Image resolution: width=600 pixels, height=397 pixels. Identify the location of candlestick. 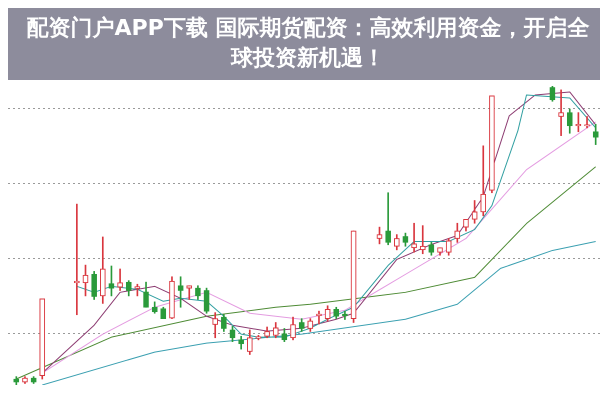
(111, 281).